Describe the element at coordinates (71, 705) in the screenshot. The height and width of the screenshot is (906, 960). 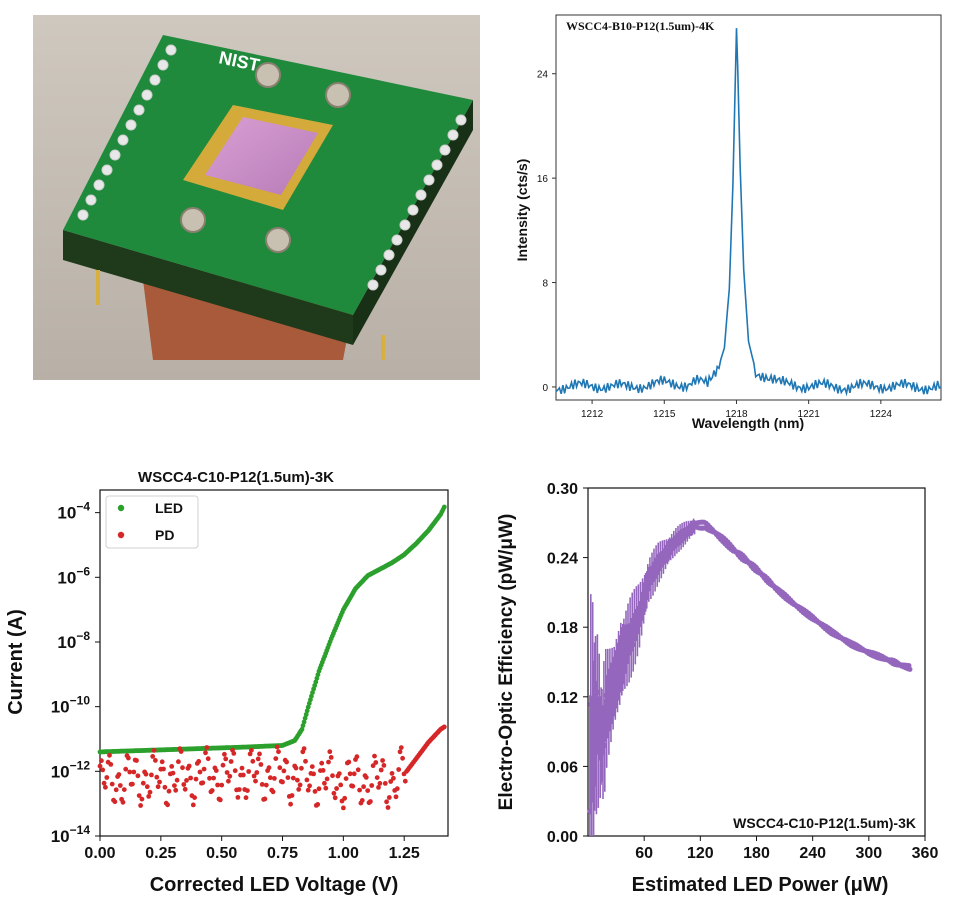
I see `iv-ytick-label: 10⁻¹⁰` at that location.